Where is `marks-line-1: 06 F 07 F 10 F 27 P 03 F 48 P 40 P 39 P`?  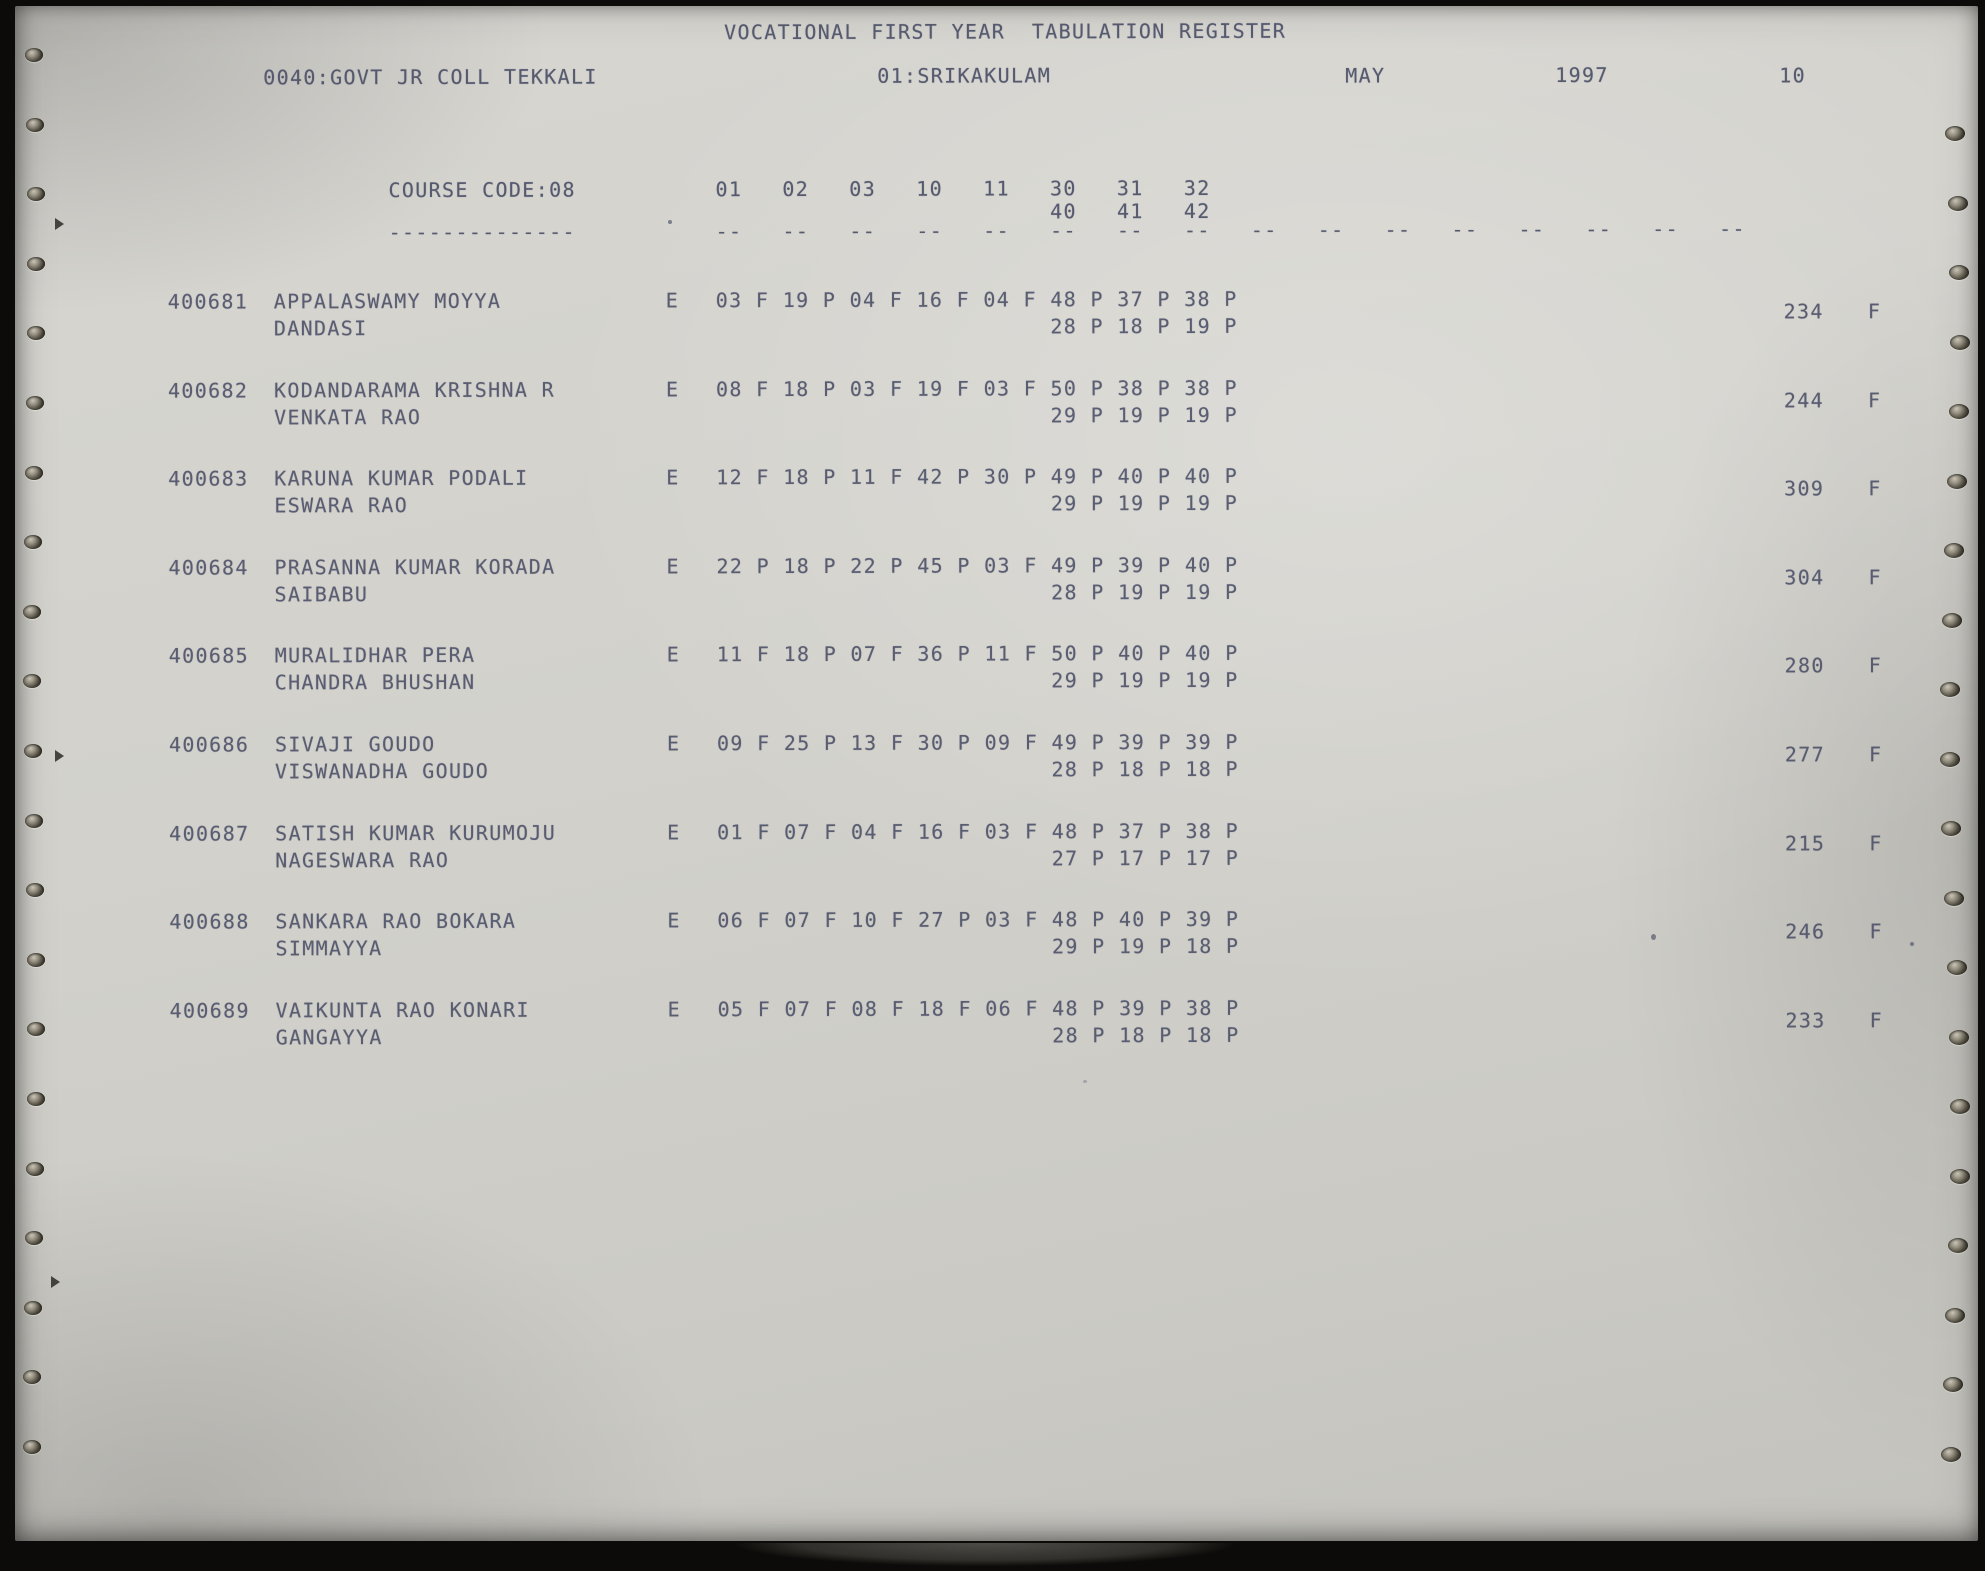 marks-line-1: 06 F 07 F 10 F 27 P 03 F 48 P 40 P 39 P is located at coordinates (978, 919).